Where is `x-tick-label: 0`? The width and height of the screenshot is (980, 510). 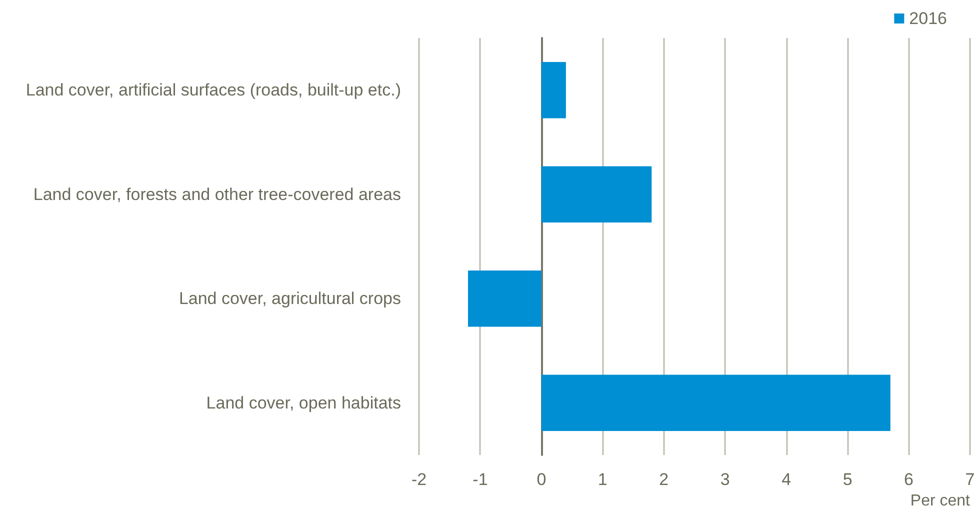
x-tick-label: 0 is located at coordinates (541, 479).